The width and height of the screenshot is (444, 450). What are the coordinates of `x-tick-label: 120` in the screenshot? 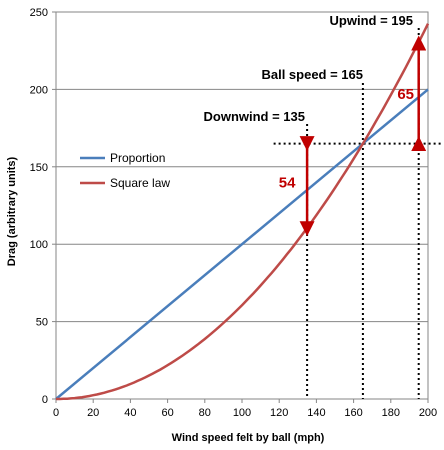 It's located at (279, 413).